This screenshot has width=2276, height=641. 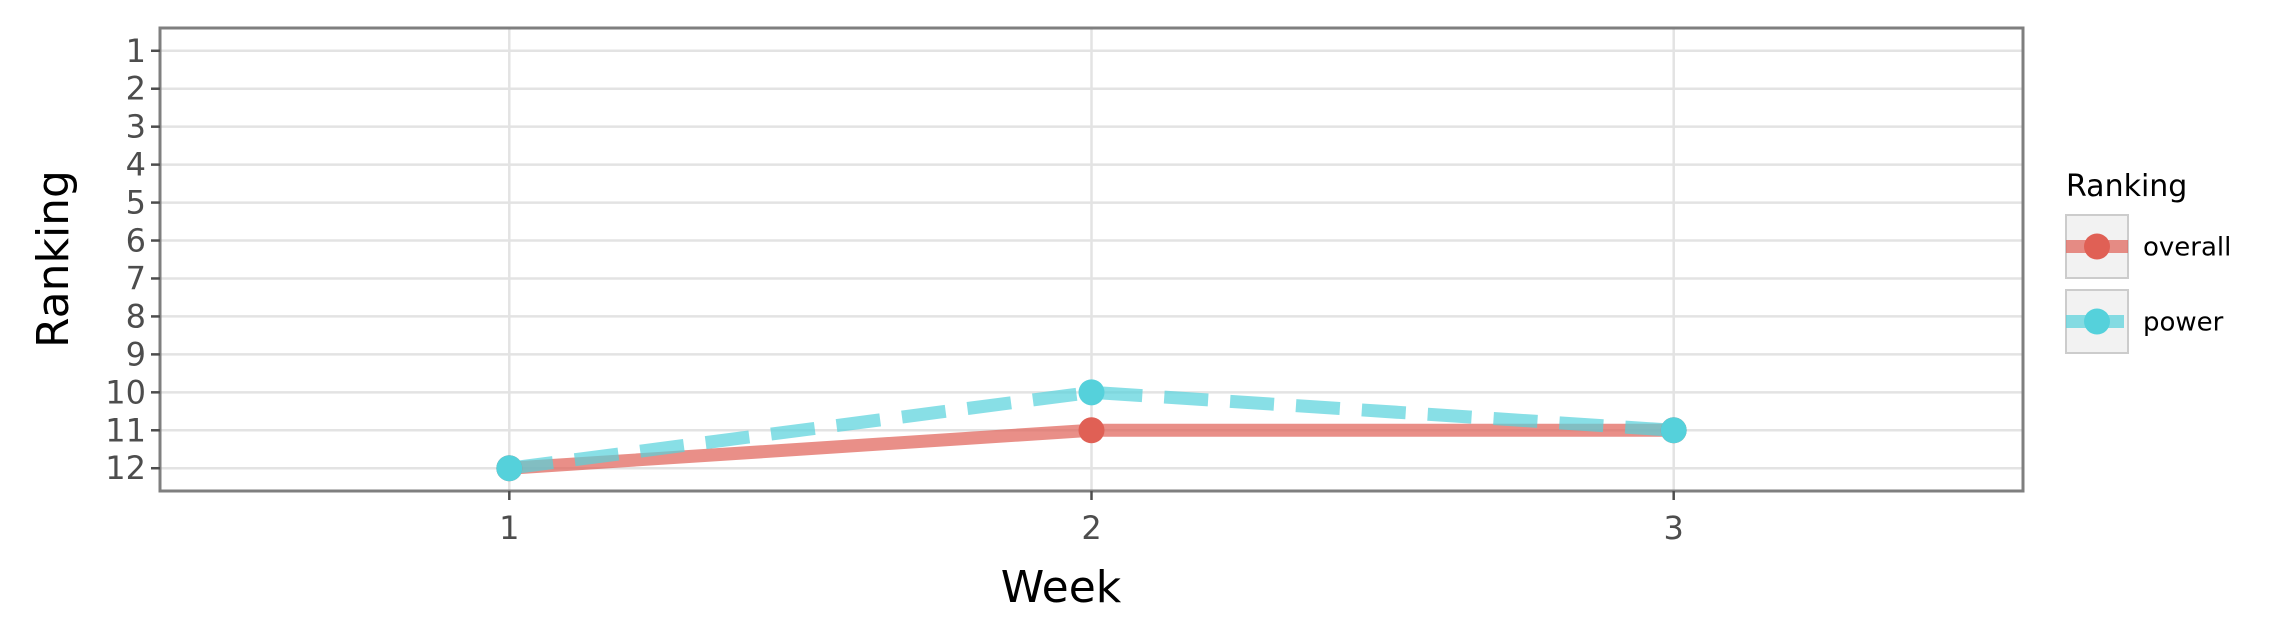 What do you see at coordinates (136, 278) in the screenshot?
I see `y-tick-label: 7` at bounding box center [136, 278].